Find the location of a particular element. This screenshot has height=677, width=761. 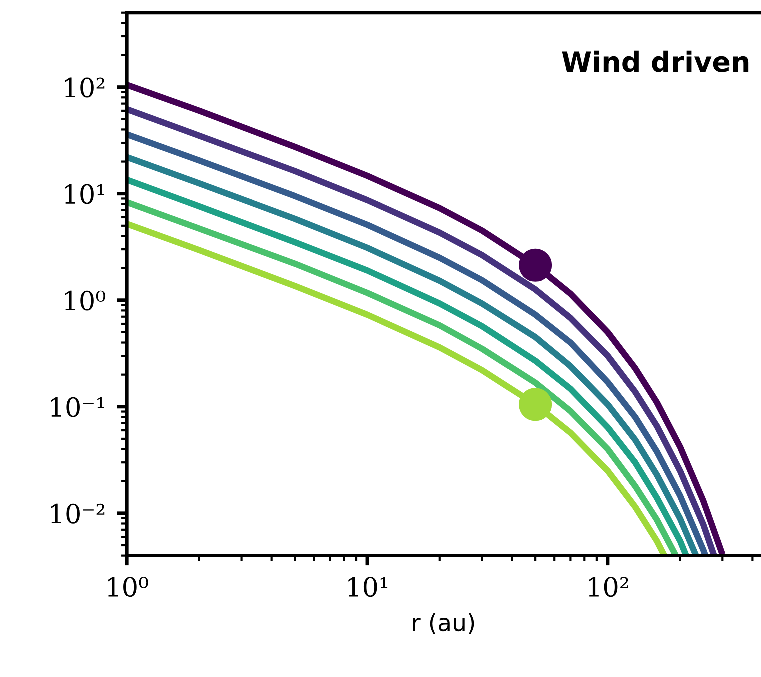

y-tick-label: 10⁻² is located at coordinates (78, 514).